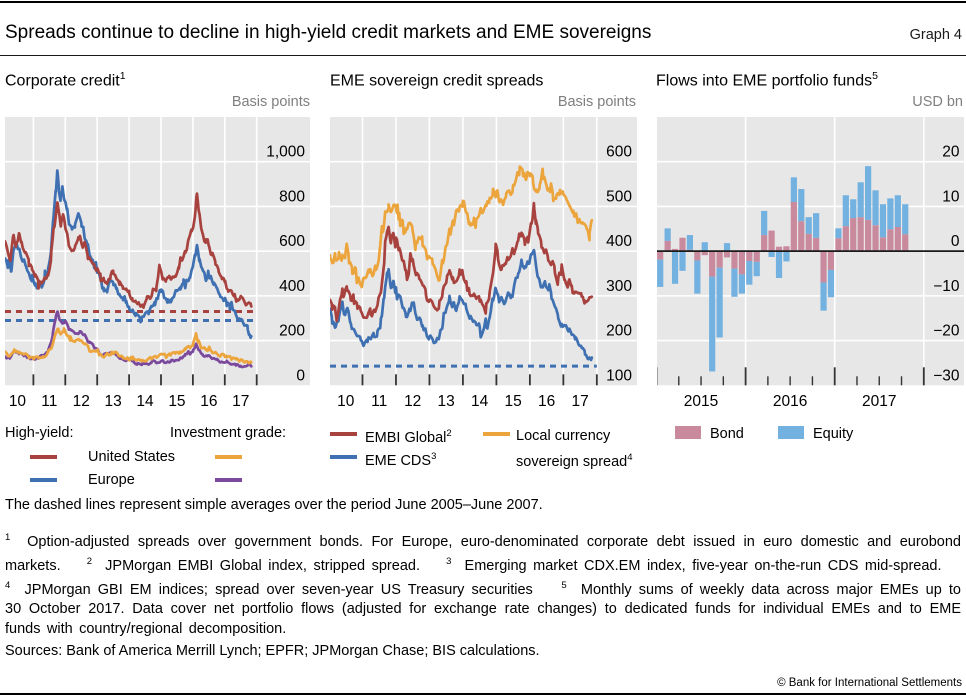 Image resolution: width=966 pixels, height=700 pixels. I want to click on x-tick-label: 2017, so click(879, 401).